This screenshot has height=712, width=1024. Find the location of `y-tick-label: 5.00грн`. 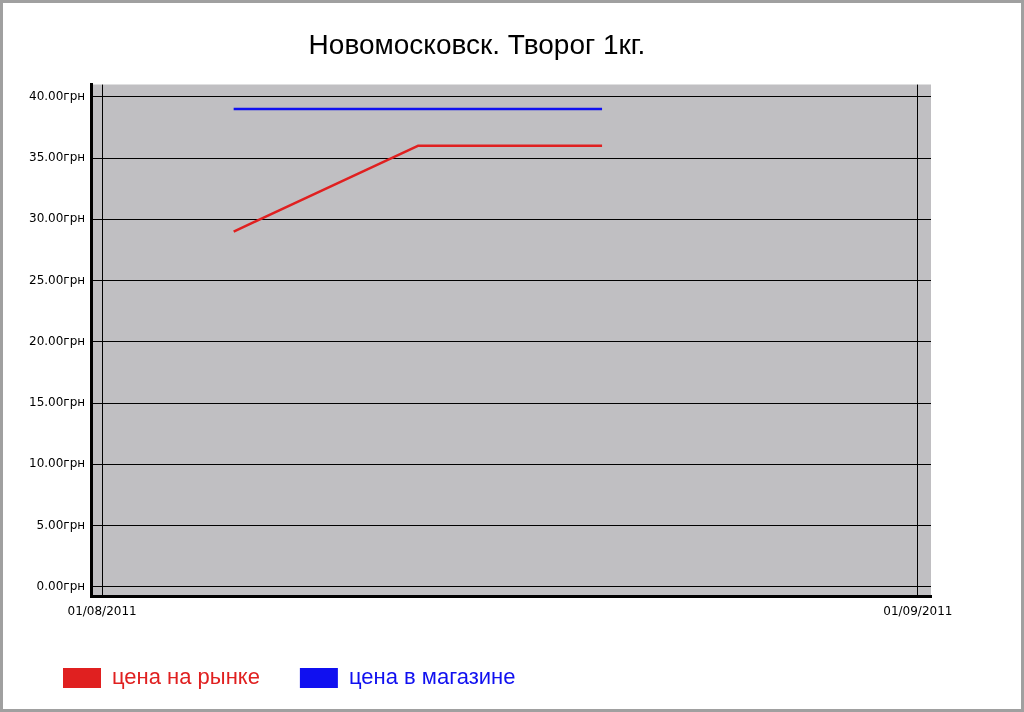

y-tick-label: 5.00грн is located at coordinates (61, 524).